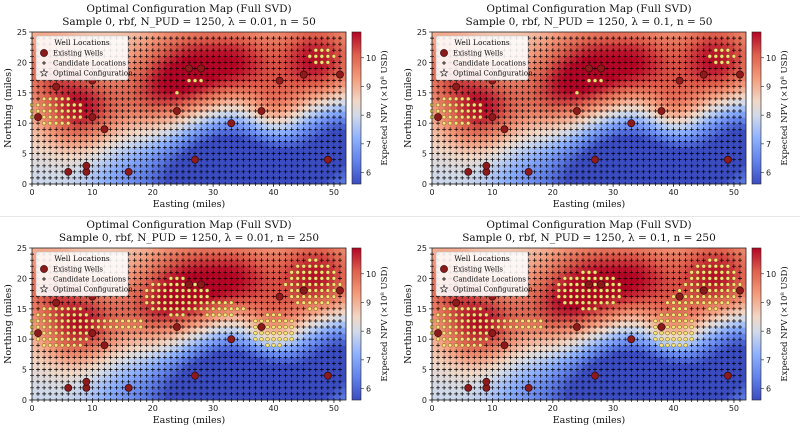 The width and height of the screenshot is (800, 432). I want to click on existing-well-marker, so click(86, 165).